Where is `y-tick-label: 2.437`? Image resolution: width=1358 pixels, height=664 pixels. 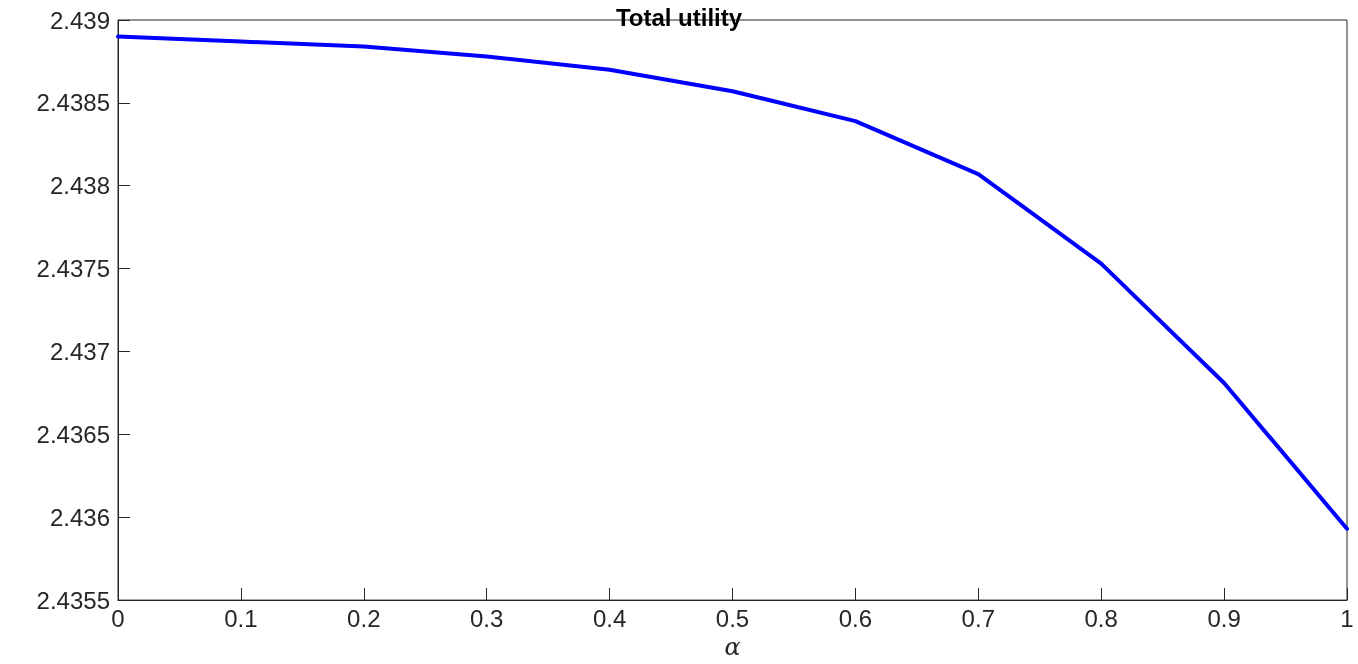
y-tick-label: 2.437 is located at coordinates (79, 351).